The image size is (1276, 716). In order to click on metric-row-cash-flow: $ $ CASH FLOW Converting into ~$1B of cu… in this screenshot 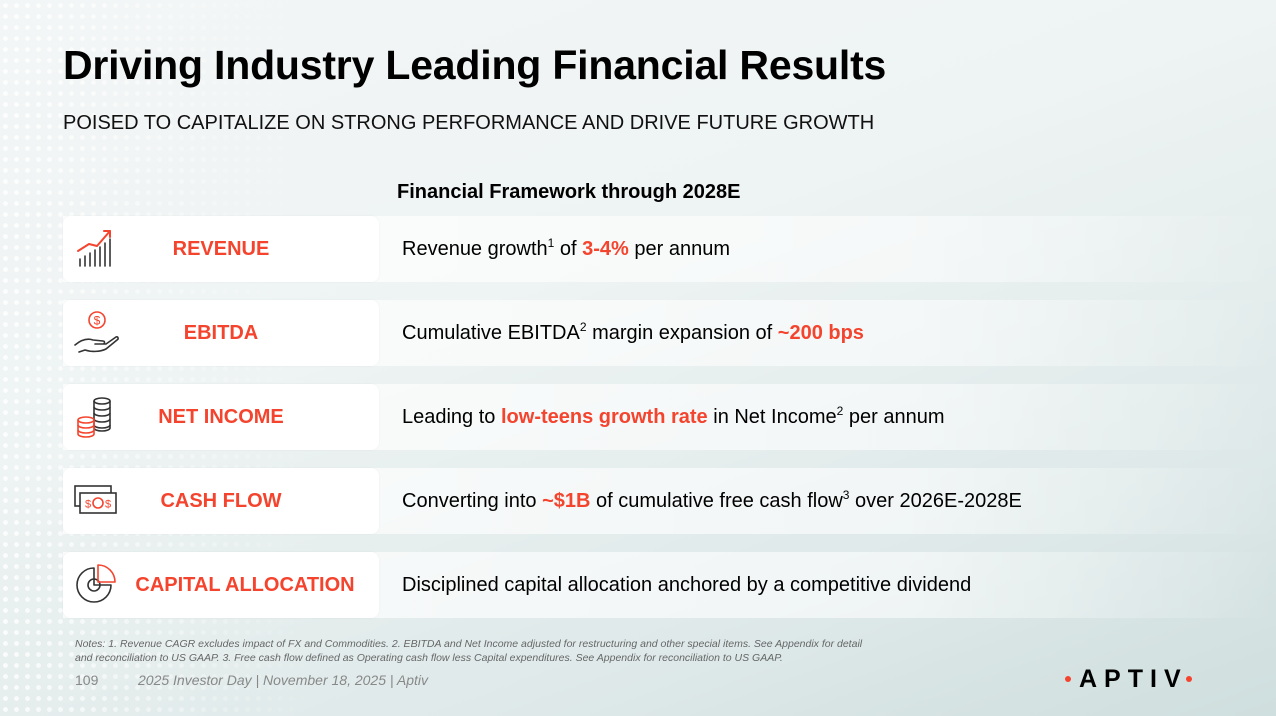, I will do `click(669, 501)`.